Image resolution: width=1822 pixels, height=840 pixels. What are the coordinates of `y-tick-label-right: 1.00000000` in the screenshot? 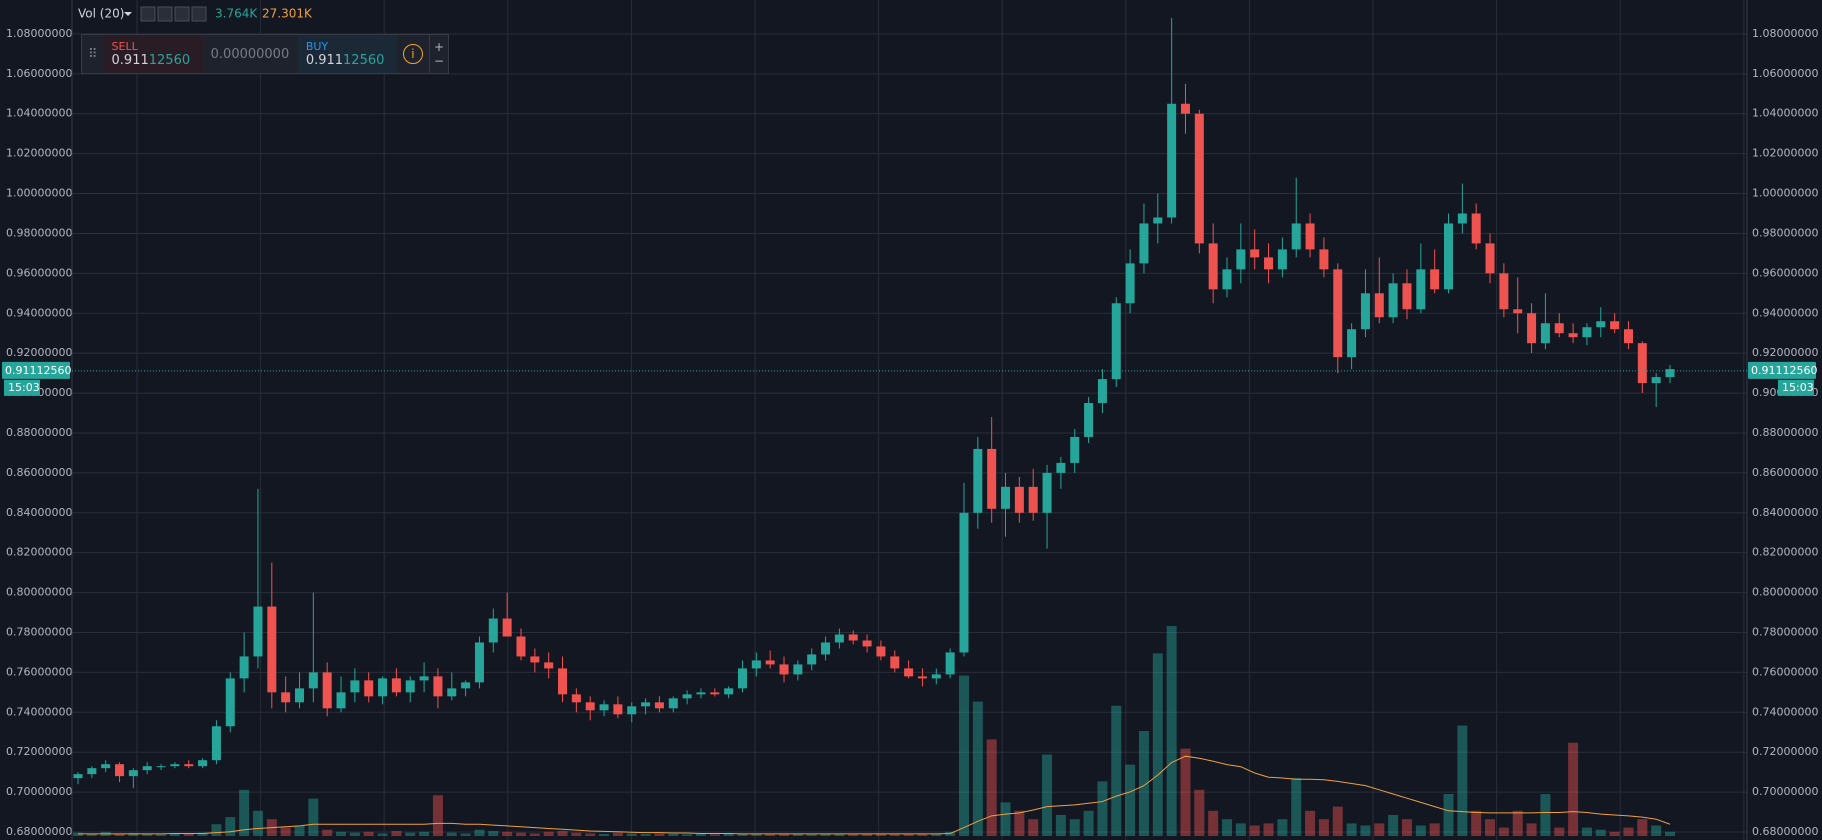 It's located at (1785, 193).